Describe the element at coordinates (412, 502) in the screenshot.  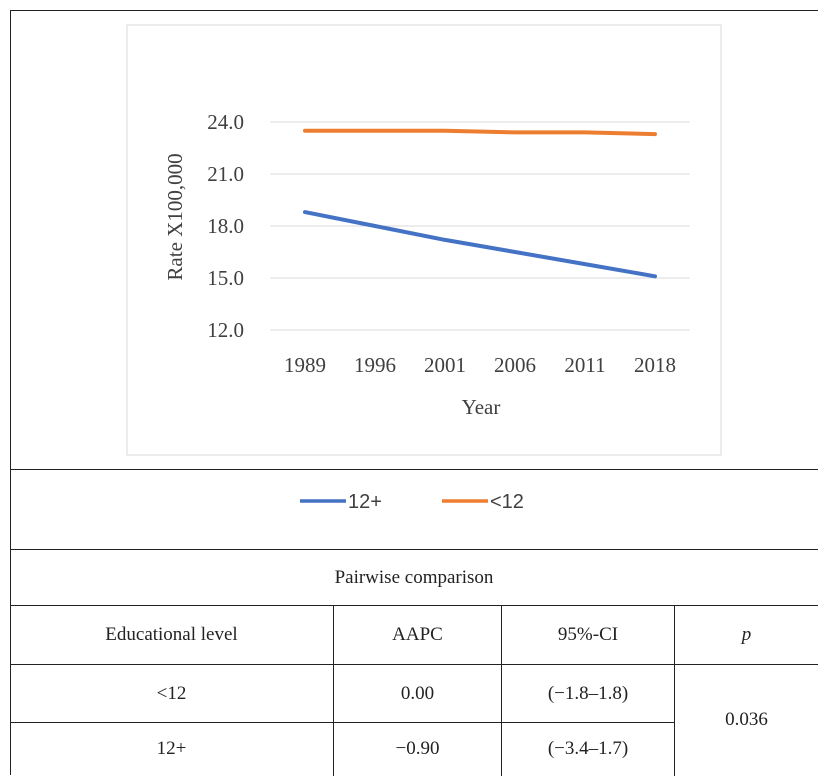
I see `legend: 12+ <12` at that location.